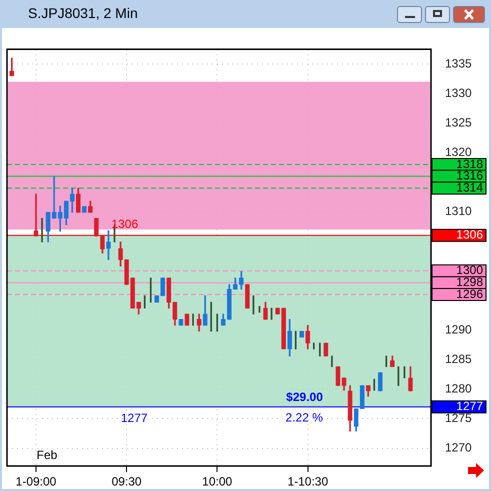  What do you see at coordinates (124, 224) in the screenshot?
I see `annotation: 1306` at bounding box center [124, 224].